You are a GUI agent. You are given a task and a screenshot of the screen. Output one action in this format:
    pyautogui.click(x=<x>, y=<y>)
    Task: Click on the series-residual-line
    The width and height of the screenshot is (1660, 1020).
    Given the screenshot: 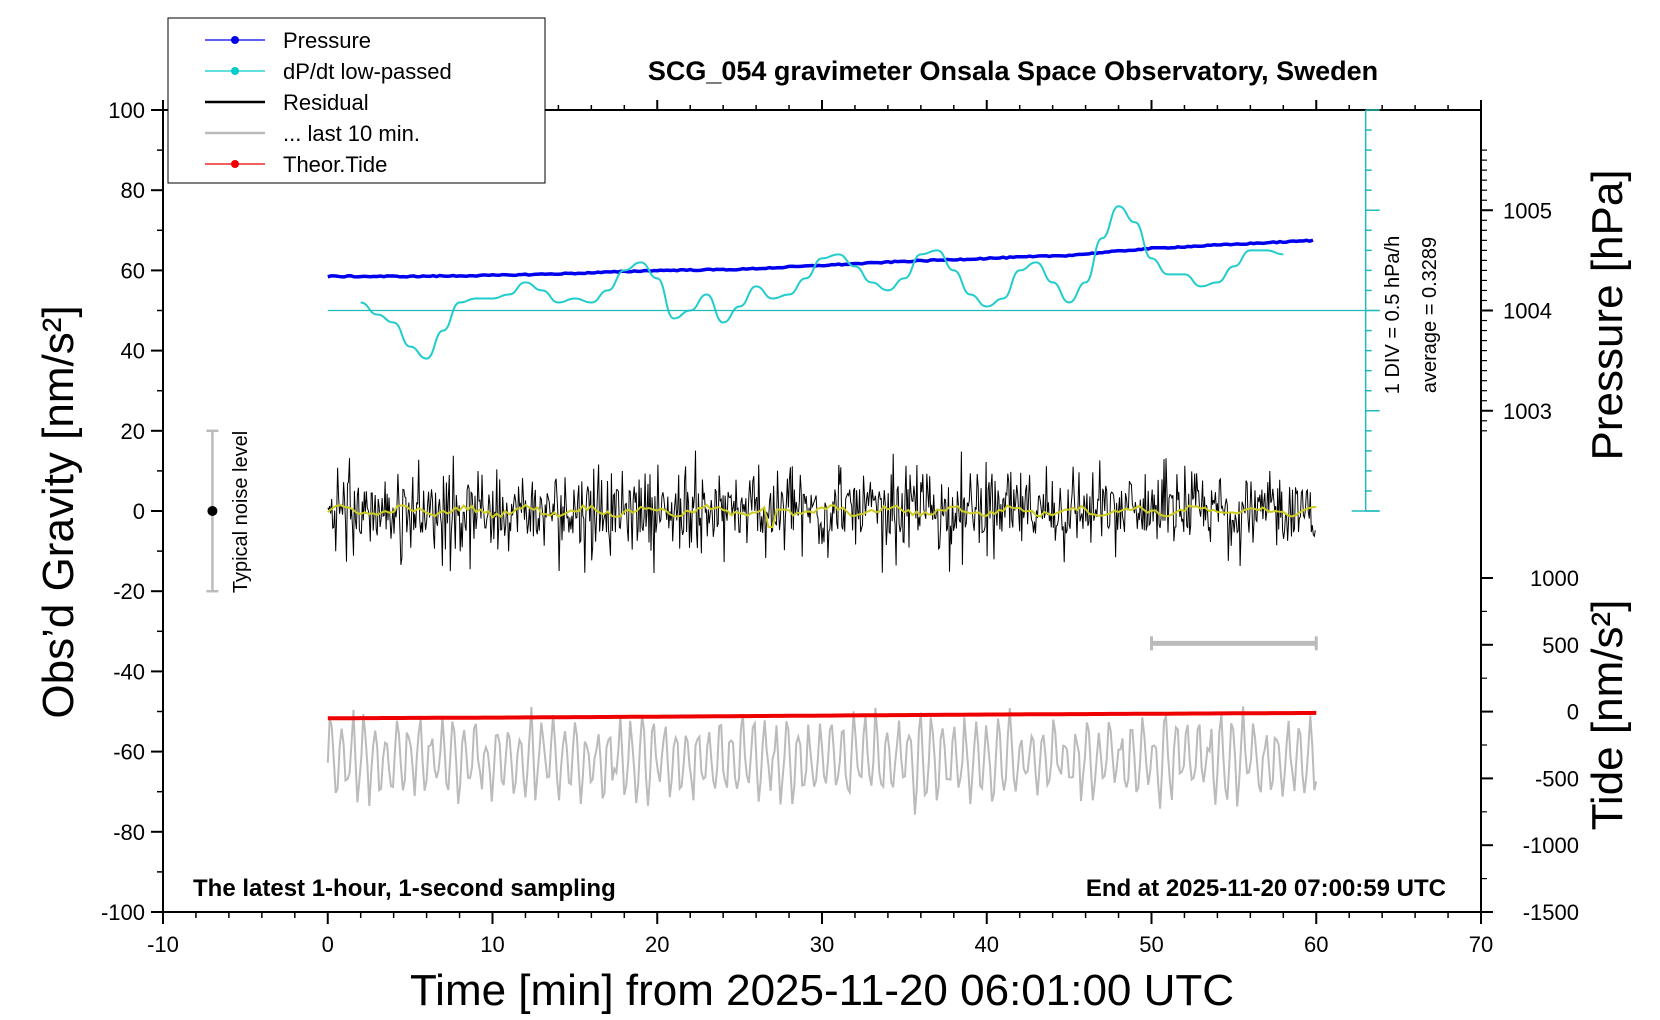 What is the action you would take?
    pyautogui.click(x=821, y=512)
    